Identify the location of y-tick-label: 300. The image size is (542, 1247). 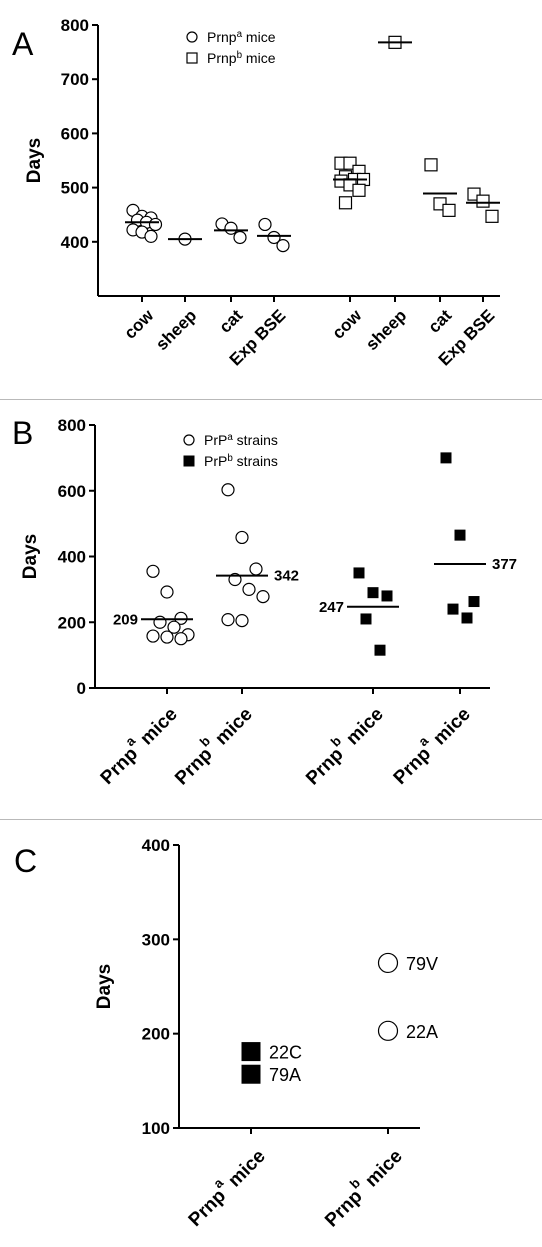
(156, 939).